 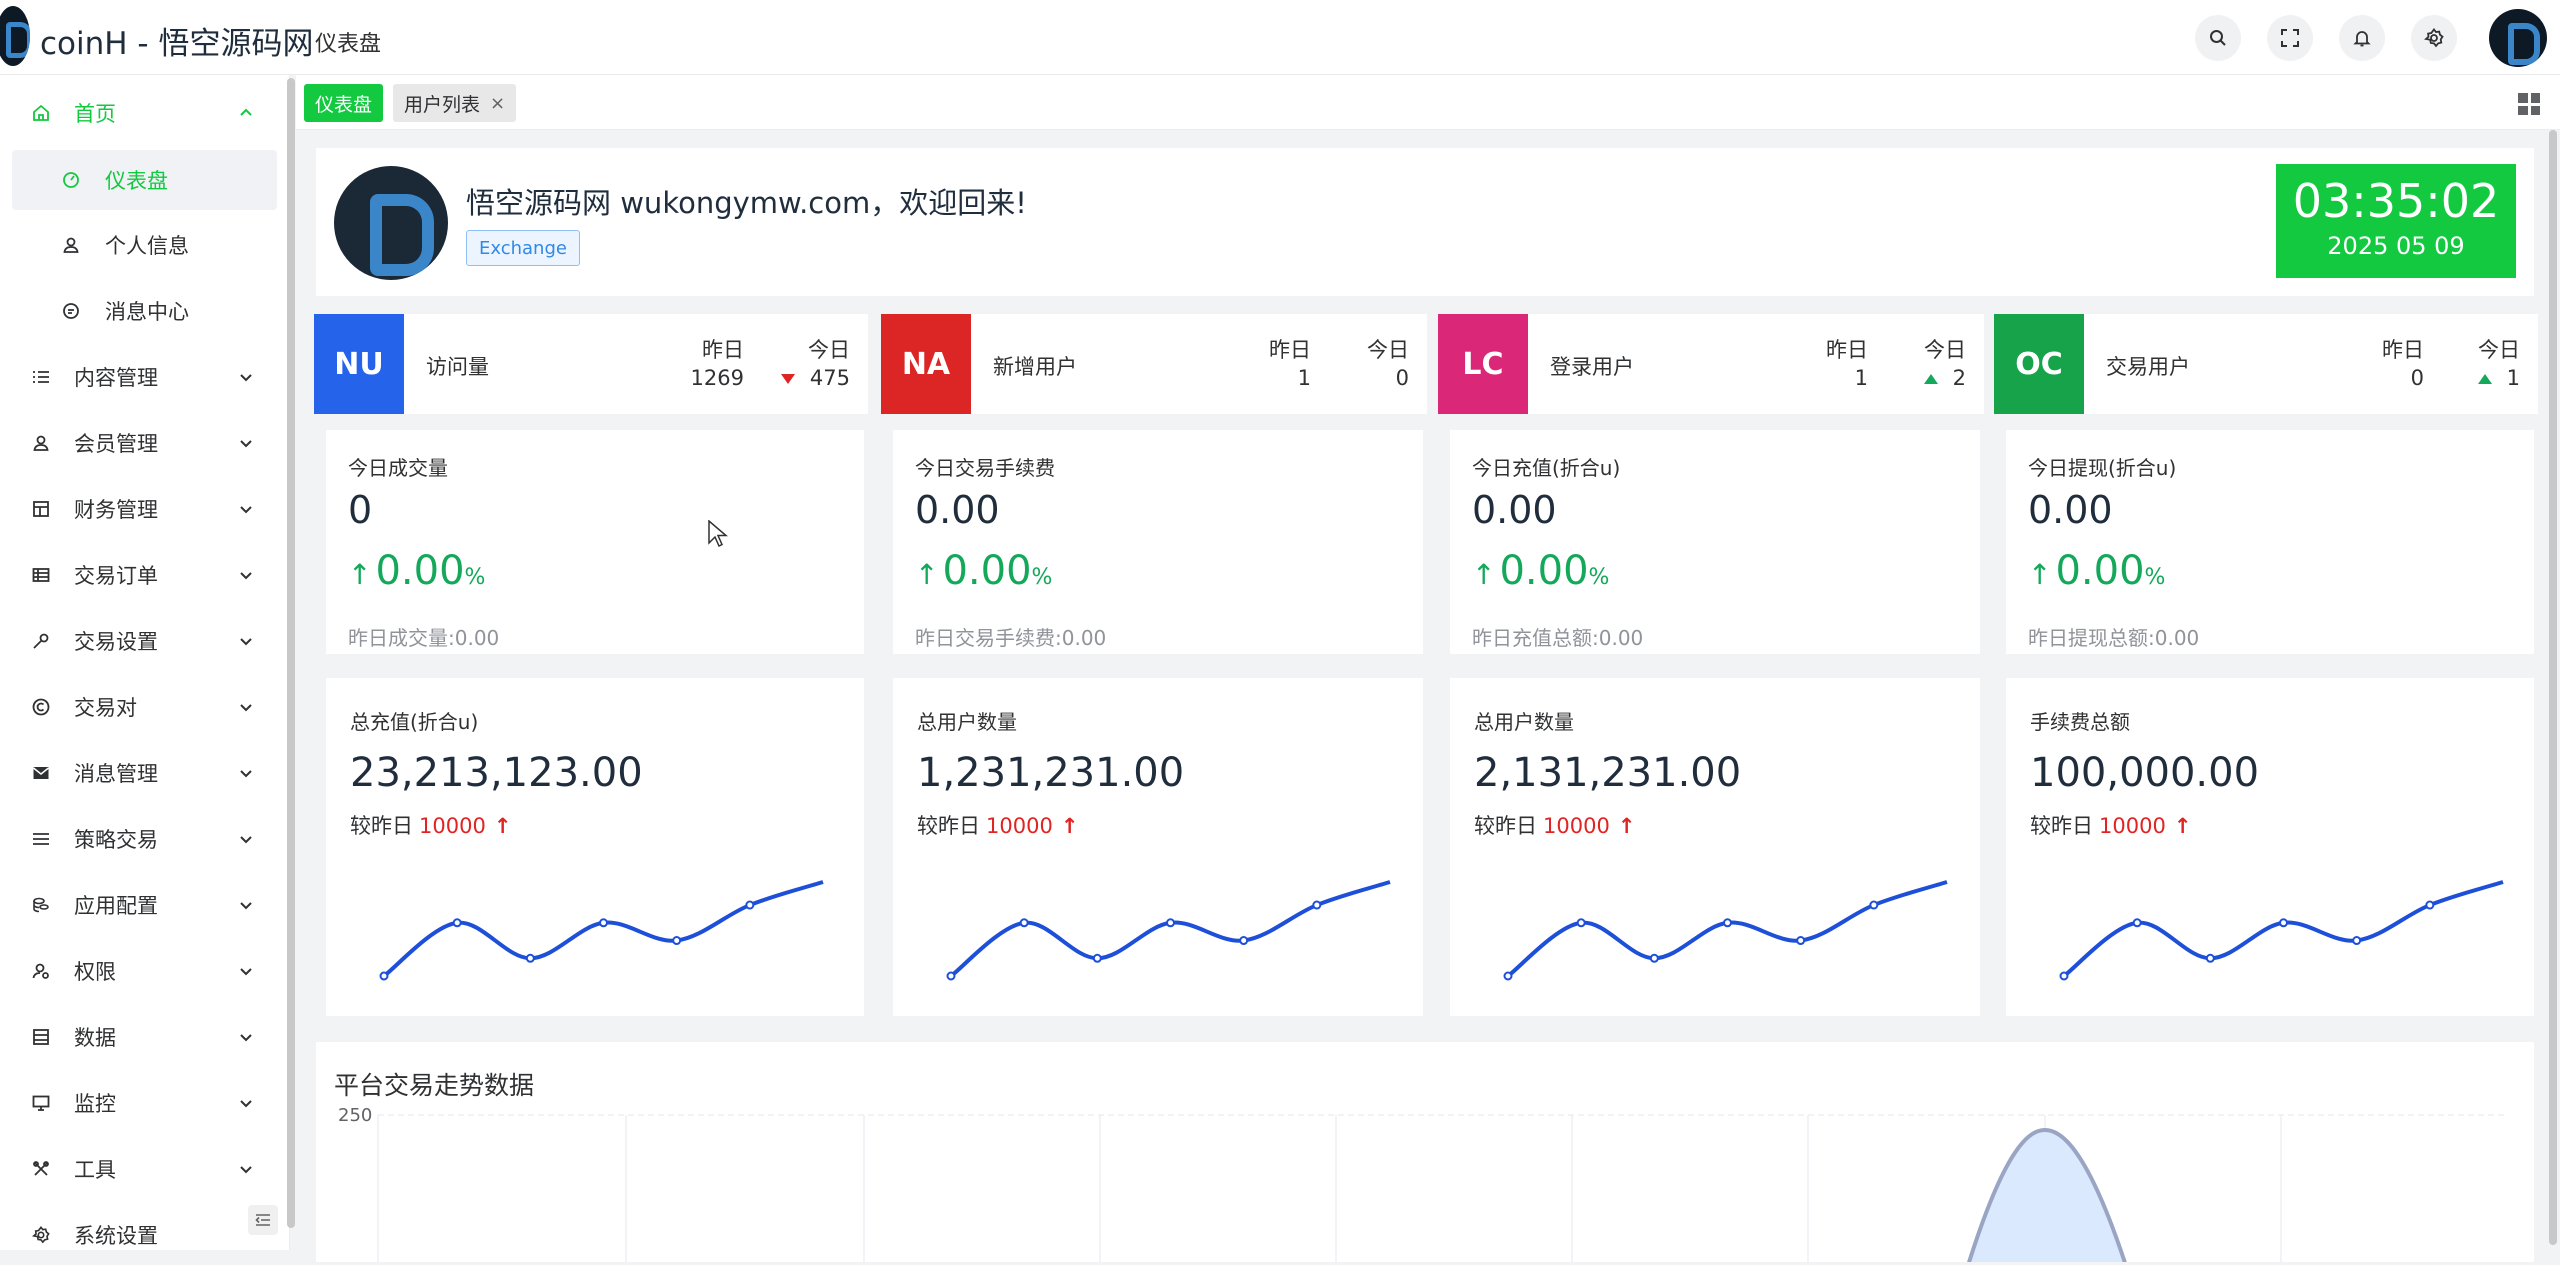 I want to click on total-value: 1,231,231.00, so click(x=1051, y=773).